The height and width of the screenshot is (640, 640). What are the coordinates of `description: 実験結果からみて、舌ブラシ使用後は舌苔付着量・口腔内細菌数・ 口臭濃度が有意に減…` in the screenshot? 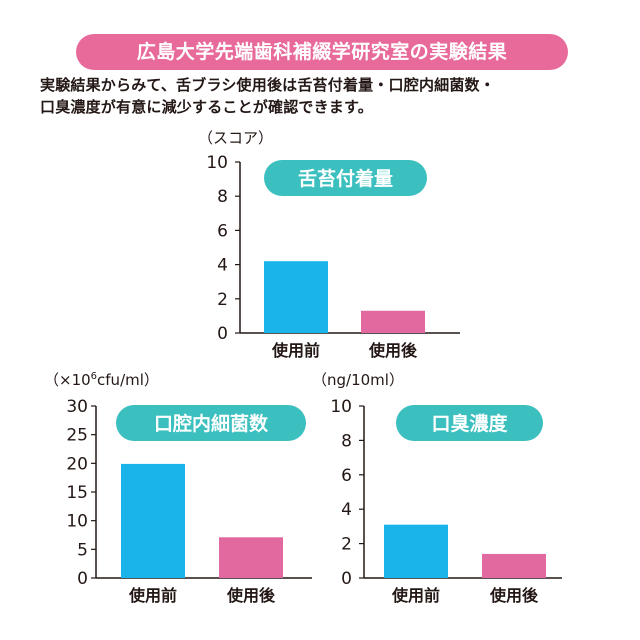 It's located at (330, 96).